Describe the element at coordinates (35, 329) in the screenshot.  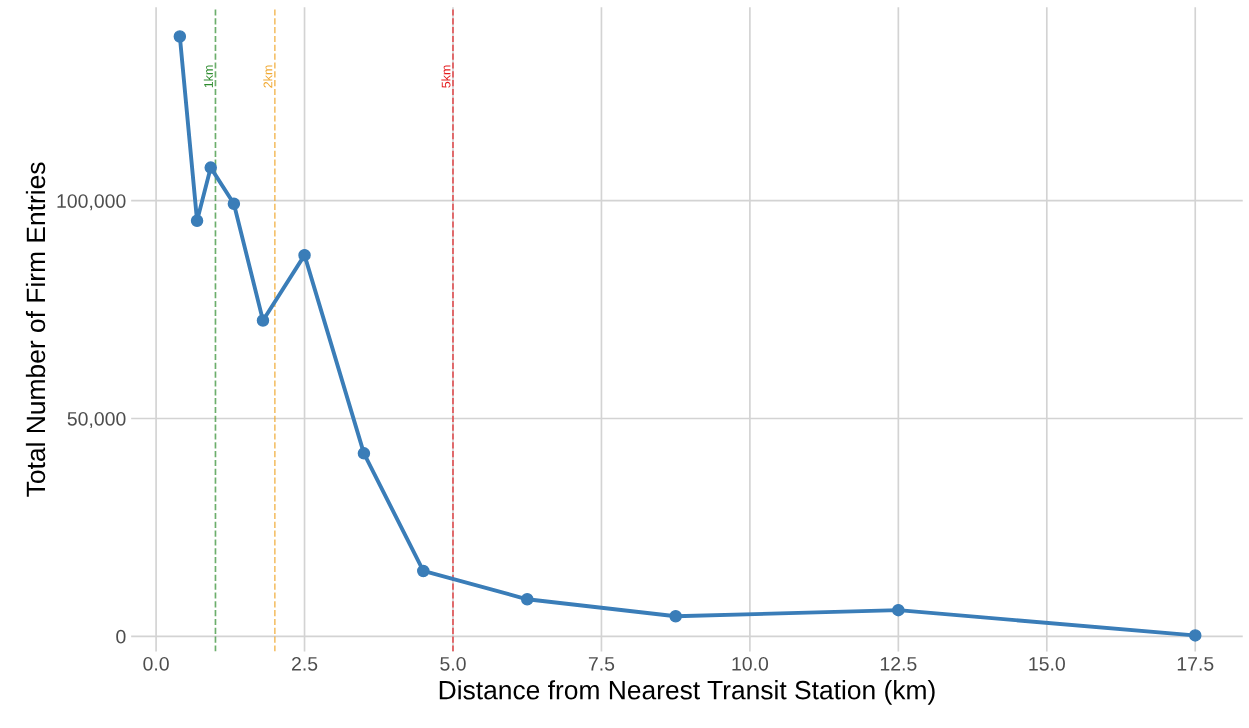
I see `y-axis-title: Total Number of Firm Entries` at that location.